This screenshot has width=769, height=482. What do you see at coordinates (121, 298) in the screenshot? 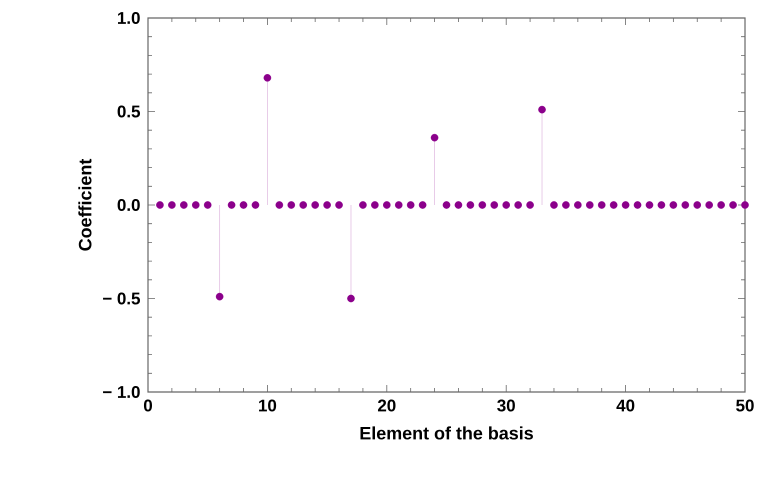
I see `y-tick-label: − 0.5` at bounding box center [121, 298].